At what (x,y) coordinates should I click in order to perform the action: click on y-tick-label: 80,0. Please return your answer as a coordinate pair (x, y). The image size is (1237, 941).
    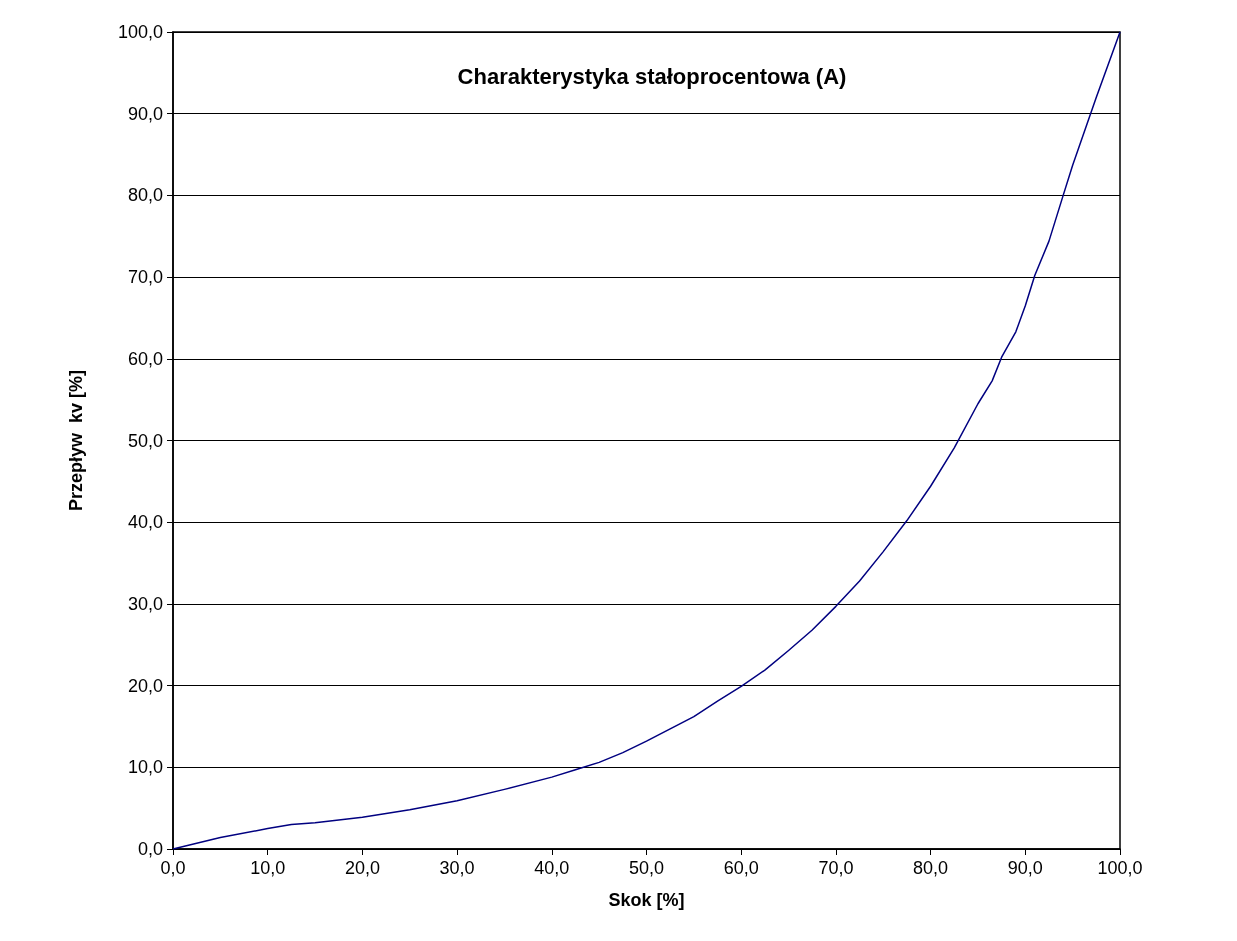
    Looking at the image, I should click on (145, 195).